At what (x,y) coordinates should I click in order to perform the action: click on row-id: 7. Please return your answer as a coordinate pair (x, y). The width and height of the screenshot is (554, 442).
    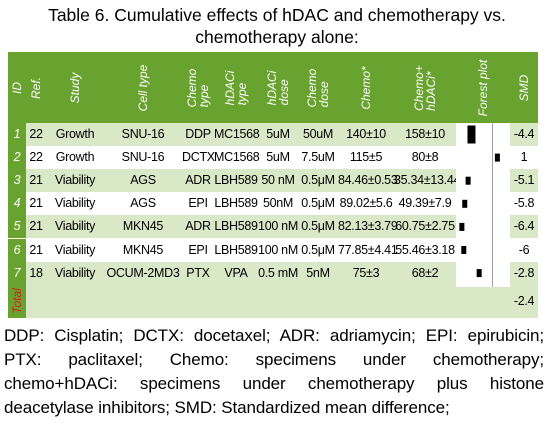
    Looking at the image, I should click on (17, 273).